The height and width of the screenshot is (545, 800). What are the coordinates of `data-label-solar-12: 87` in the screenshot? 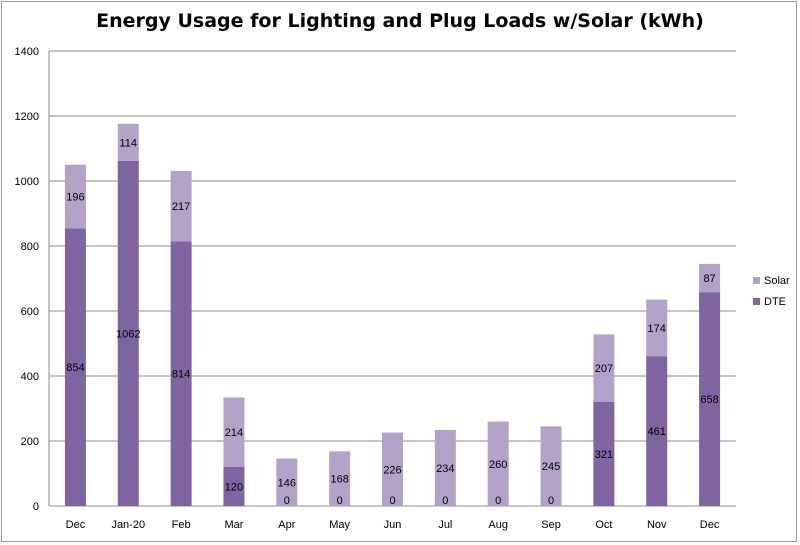 It's located at (709, 279).